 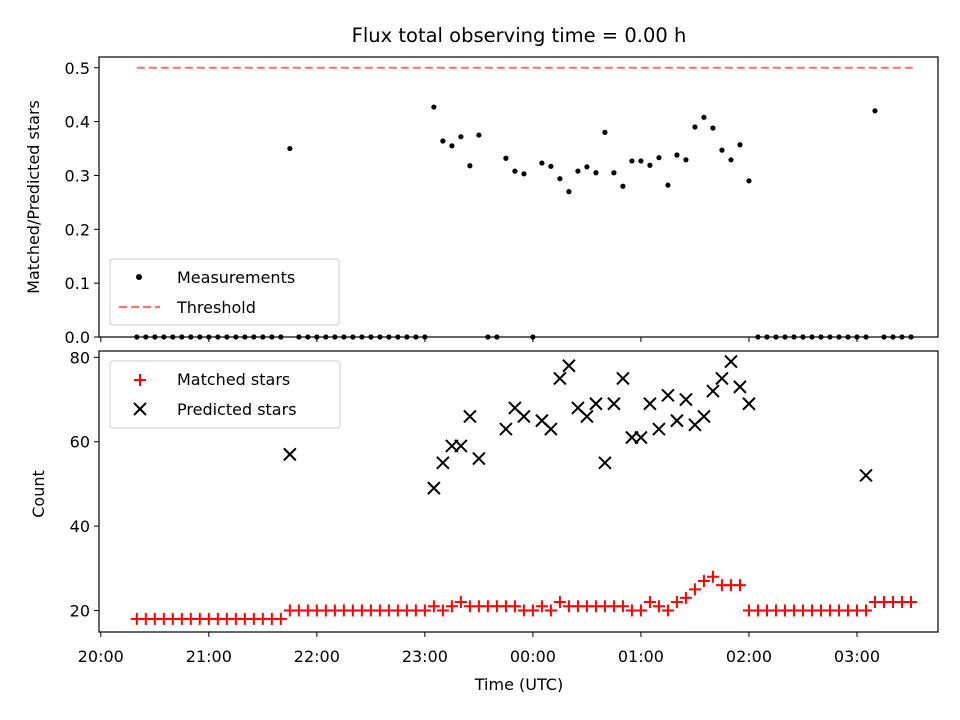 I want to click on top-x-axis-ticks, so click(x=479, y=339).